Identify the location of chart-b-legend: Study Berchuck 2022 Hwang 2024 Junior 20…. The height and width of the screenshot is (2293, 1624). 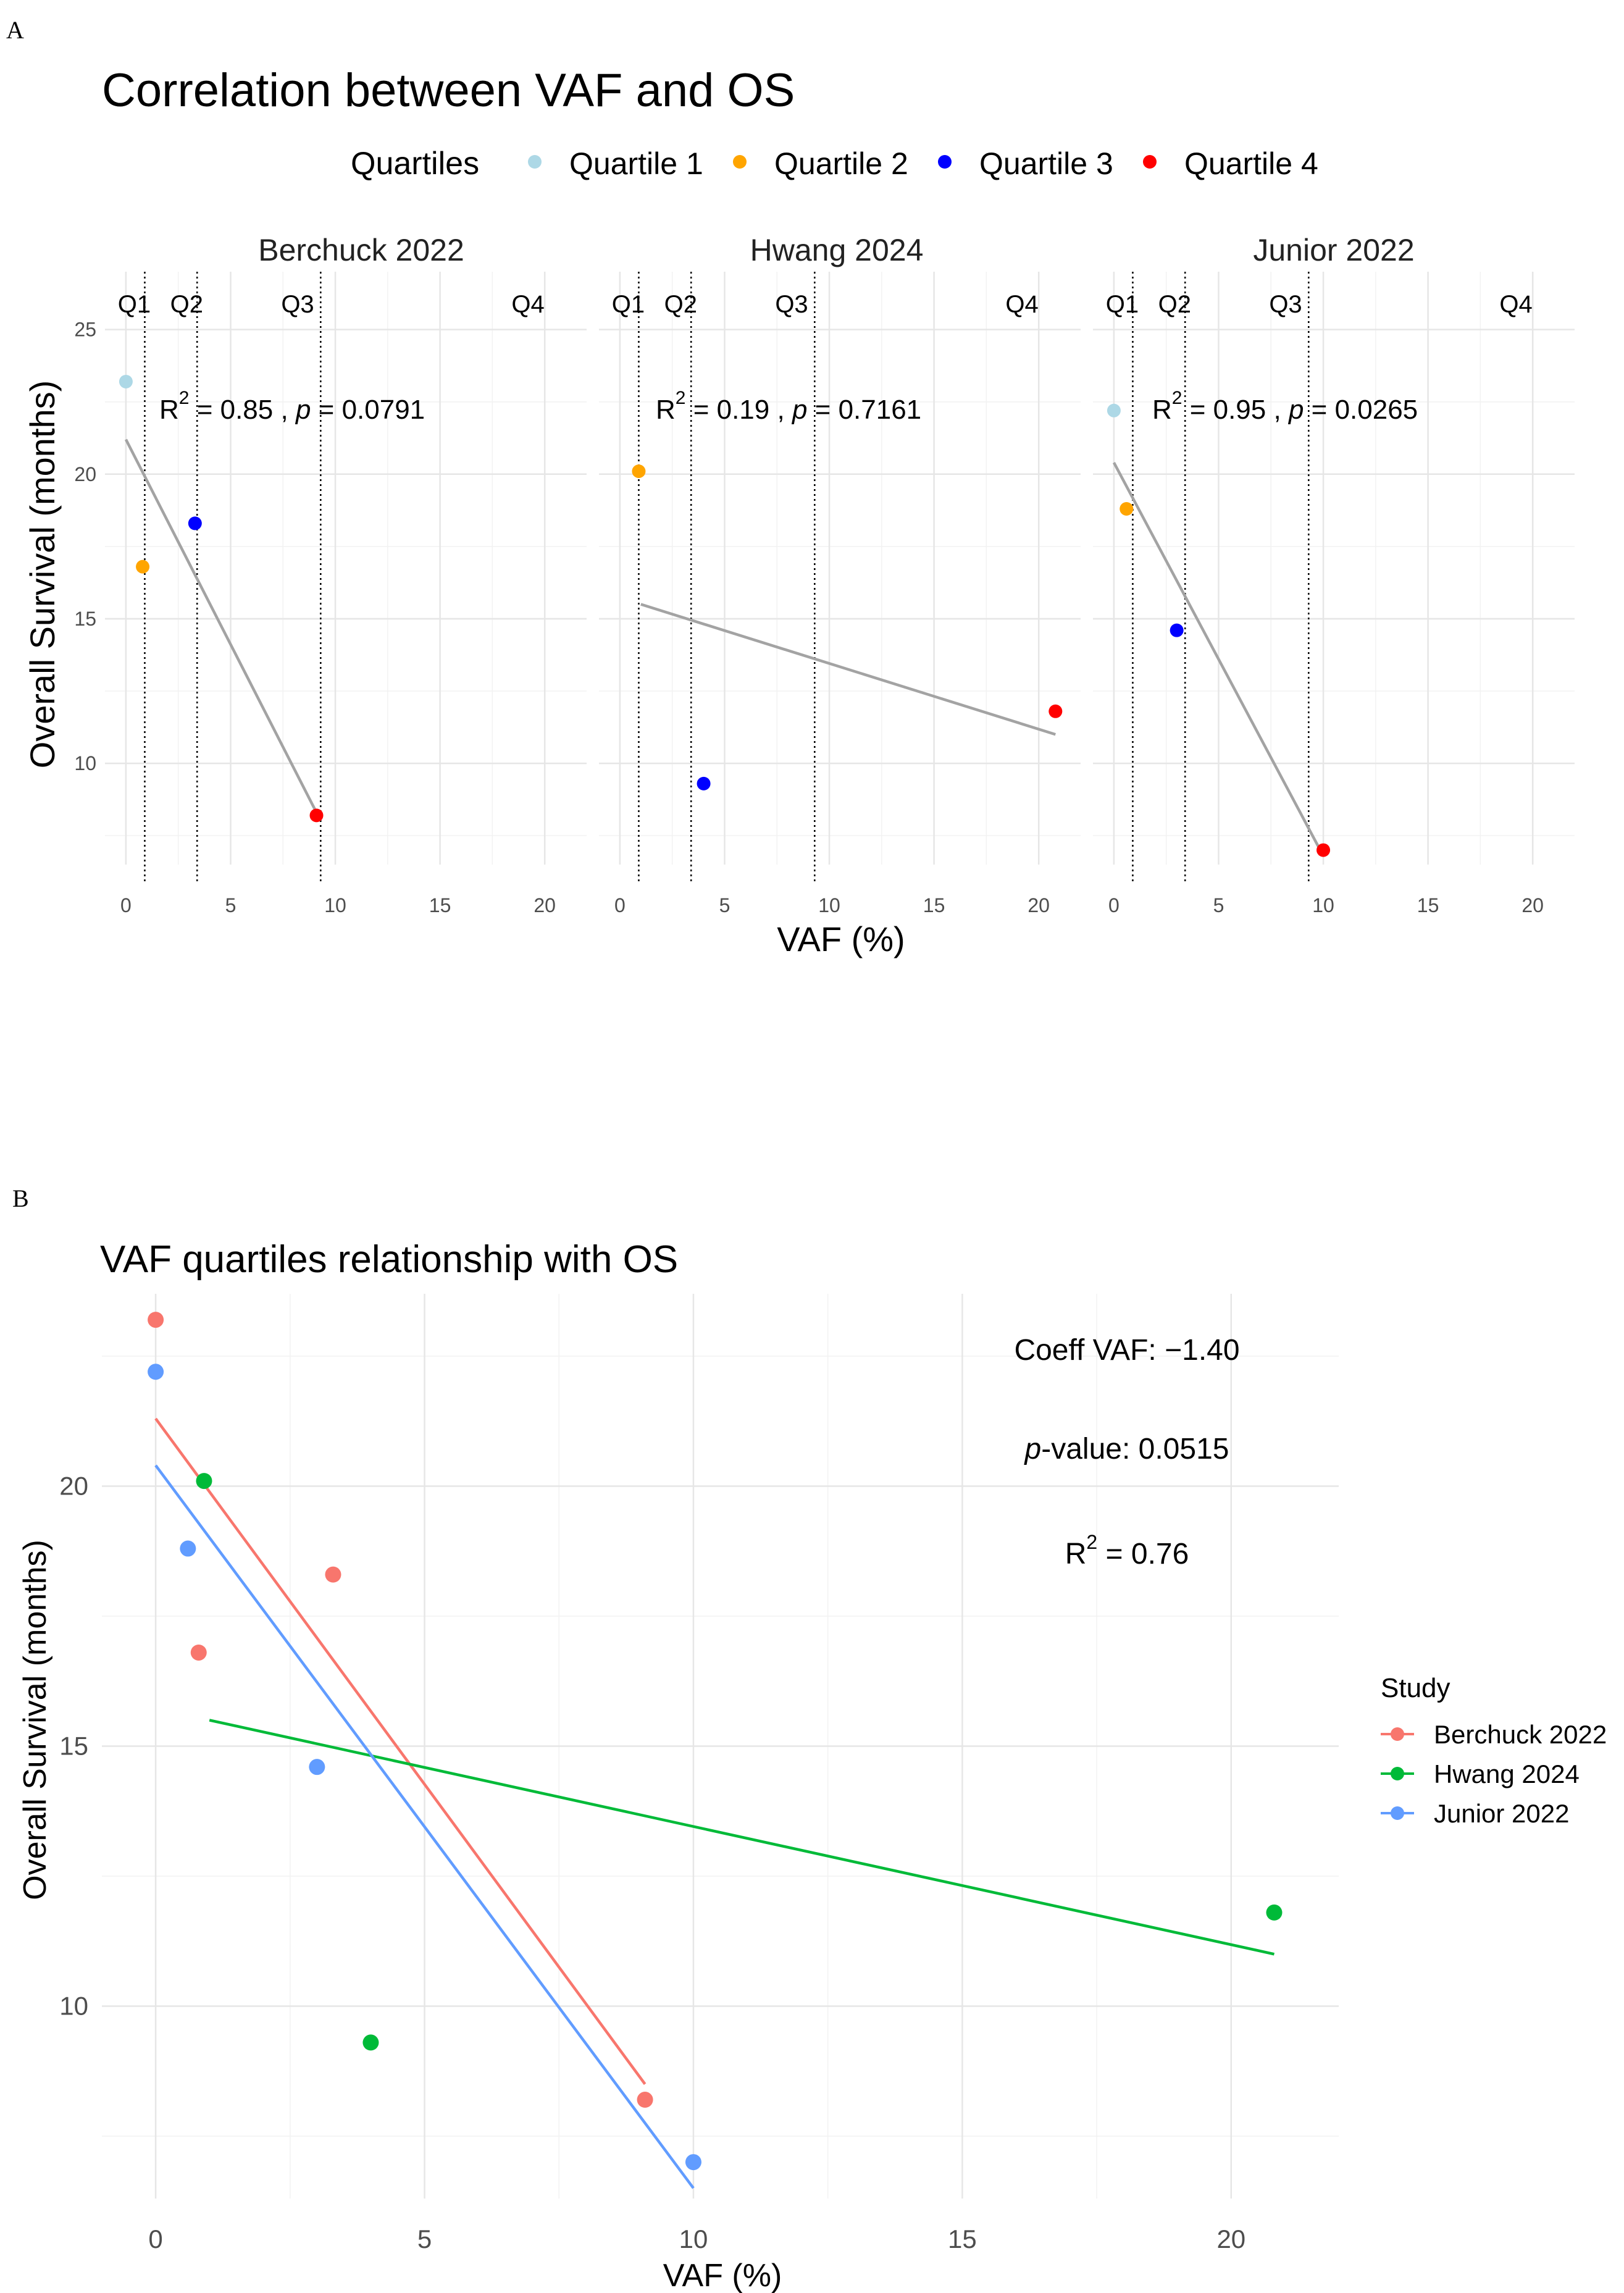
(1494, 1750).